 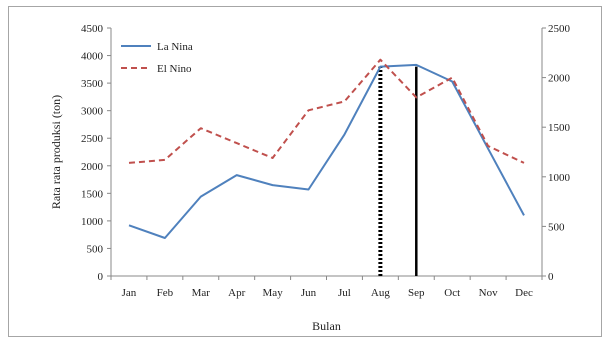 What do you see at coordinates (56, 152) in the screenshot?
I see `y-axis-title: Rata rata produksi (ton)` at bounding box center [56, 152].